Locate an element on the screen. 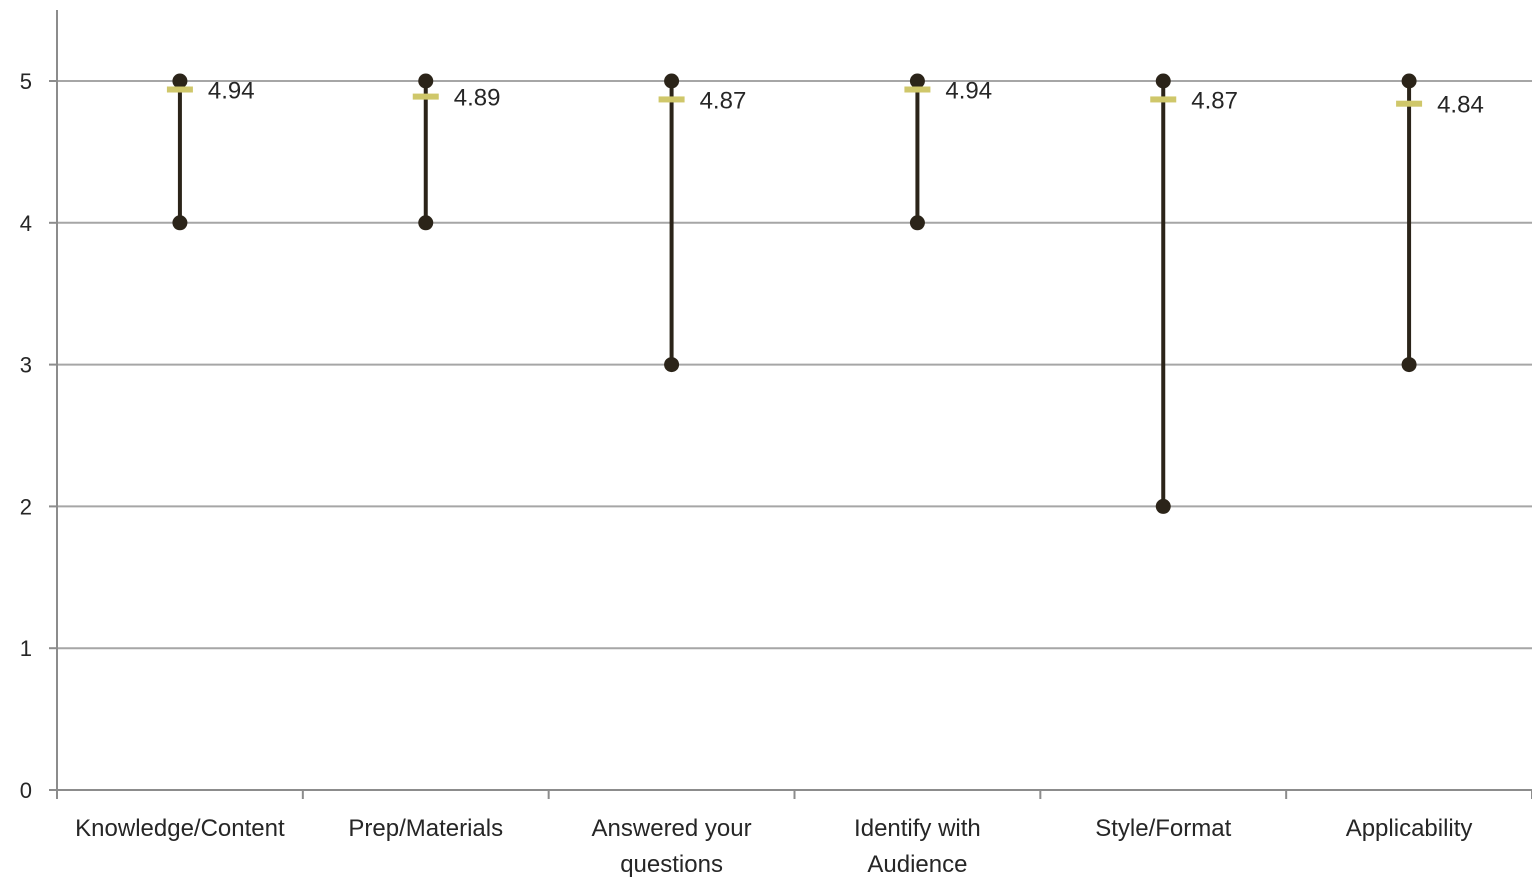  y-tick-label: 0 is located at coordinates (26, 790).